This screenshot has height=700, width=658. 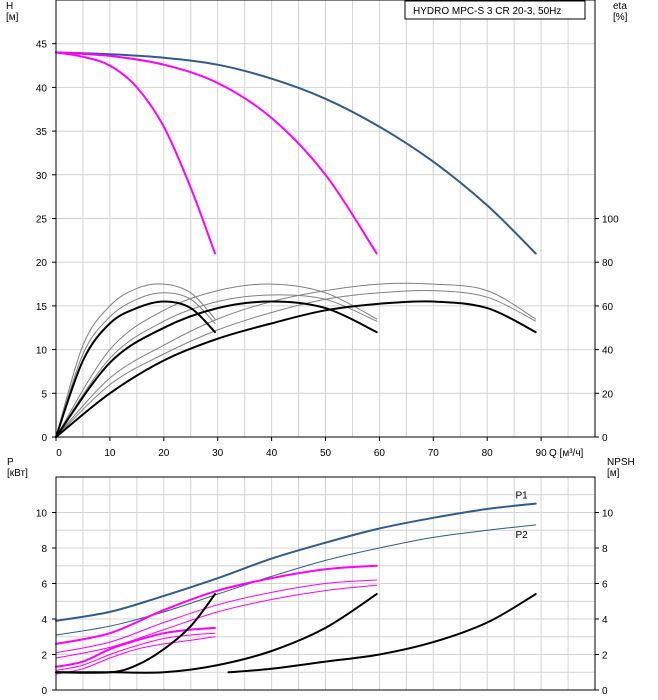 I want to click on p-axis-label-text: P, so click(x=10, y=462).